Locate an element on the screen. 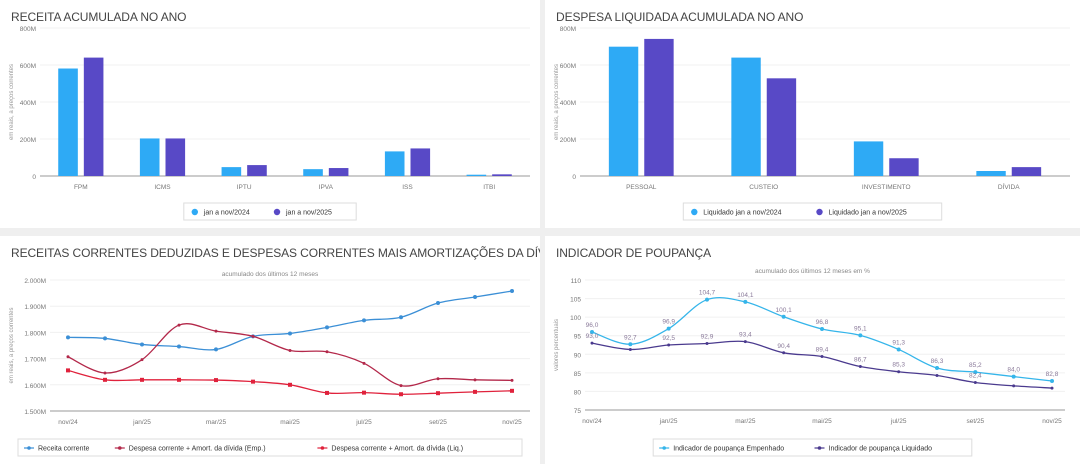 The image size is (1080, 464). data-label: 104,7 is located at coordinates (707, 293).